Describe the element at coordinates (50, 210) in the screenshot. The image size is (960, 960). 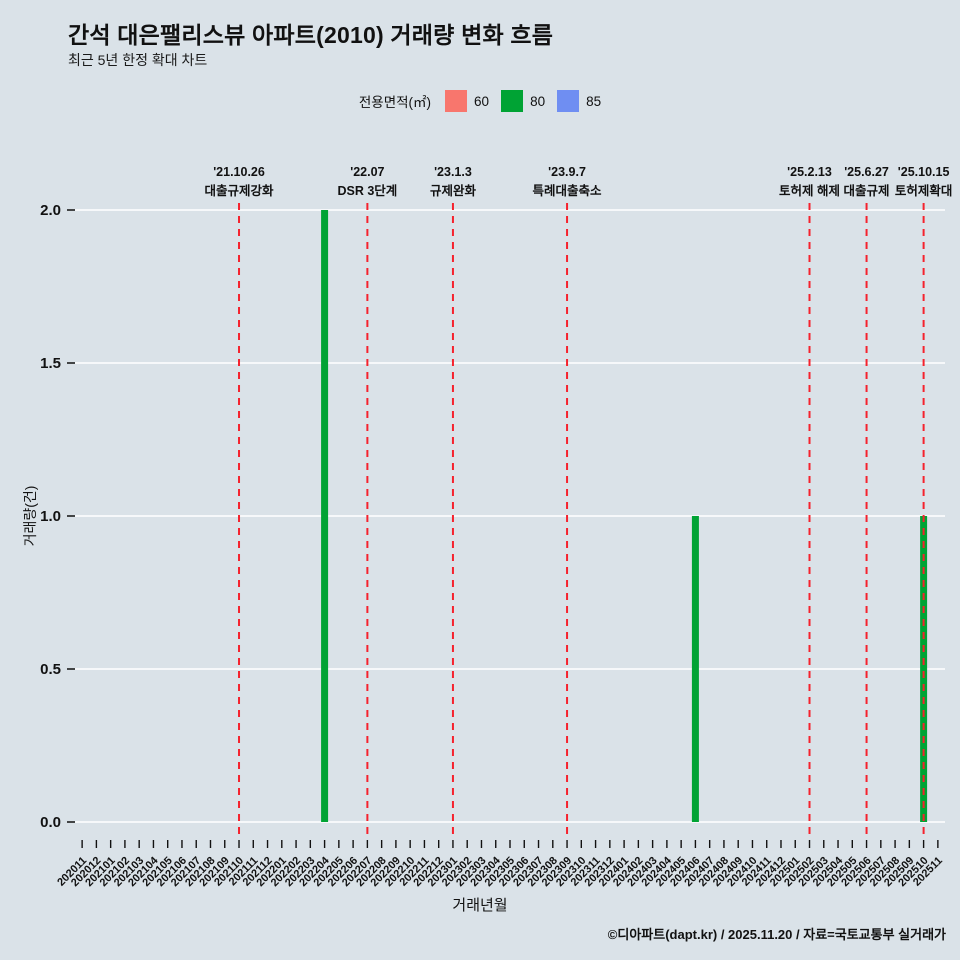
I see `y-tick-label: 2.0` at that location.